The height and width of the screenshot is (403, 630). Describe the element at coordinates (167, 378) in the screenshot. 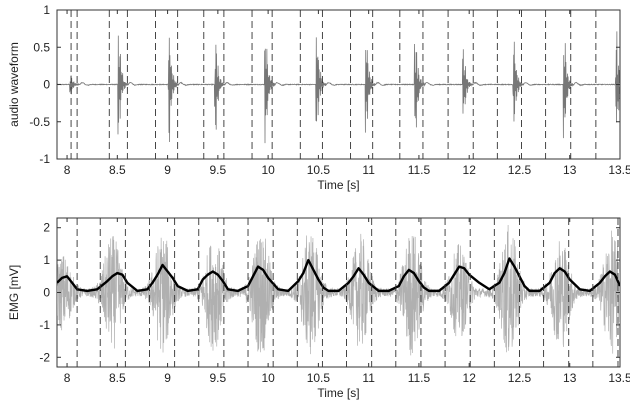

I see `bottom-x-tick-label: 9` at that location.